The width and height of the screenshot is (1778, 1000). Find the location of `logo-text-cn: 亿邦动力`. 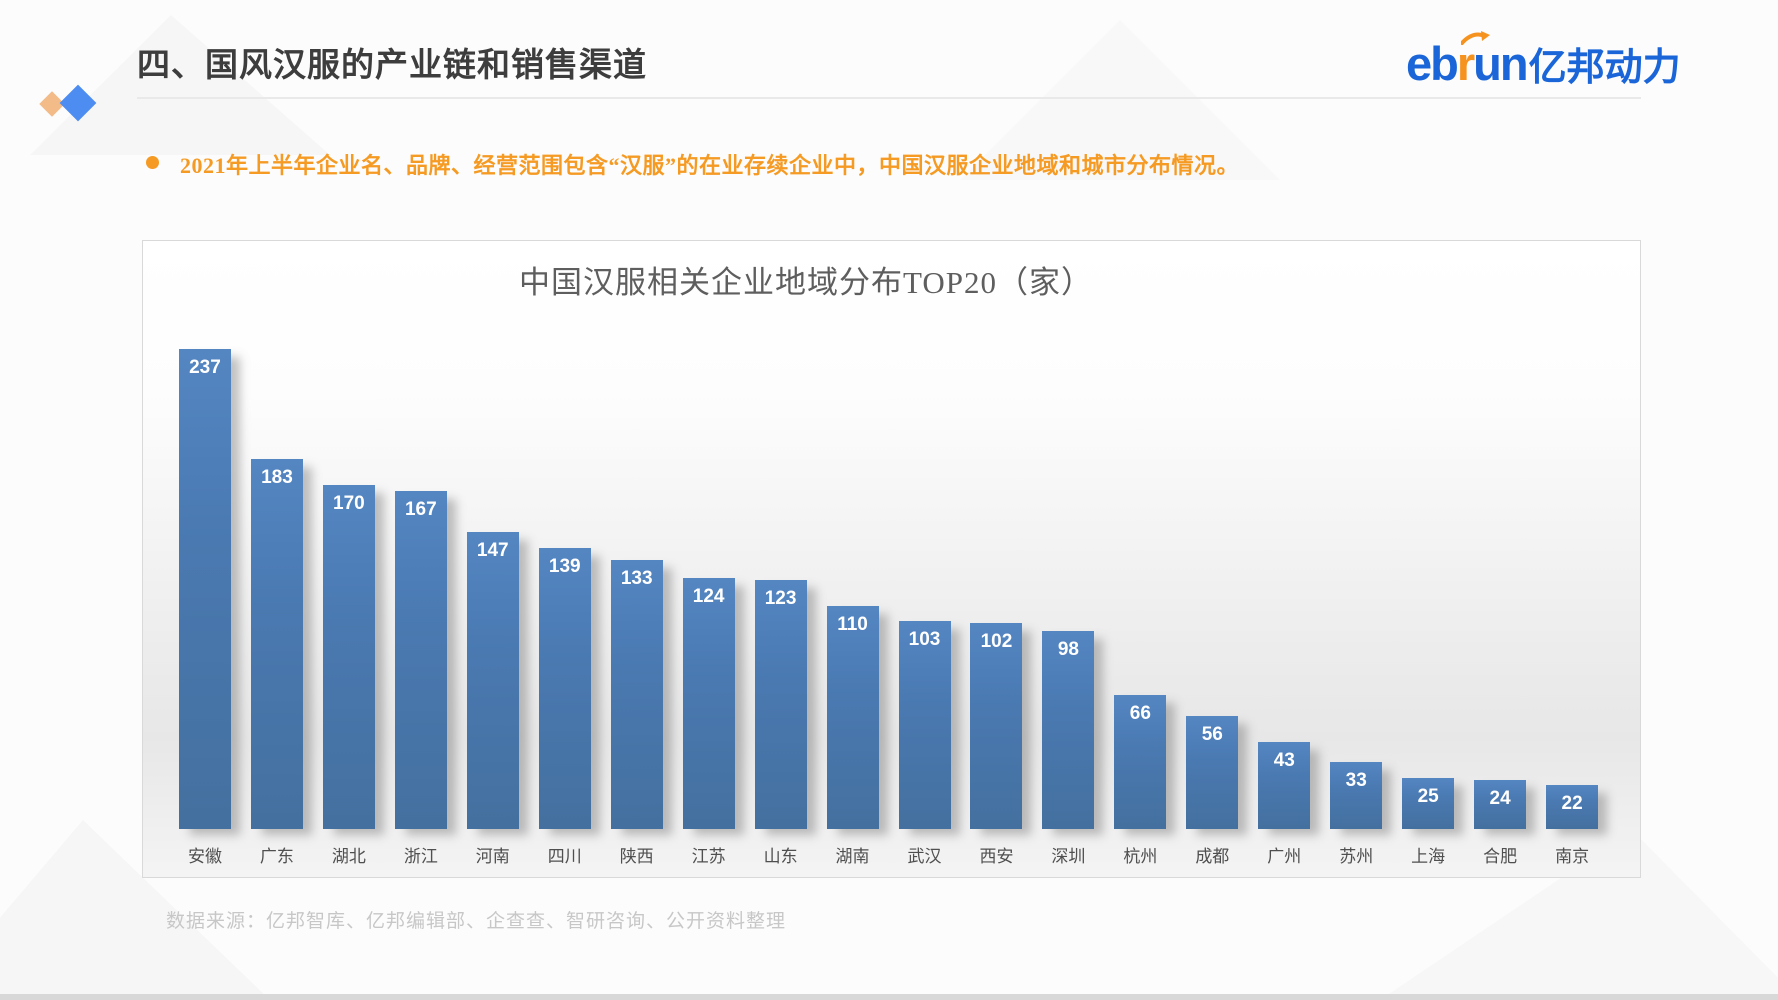

logo-text-cn: 亿邦动力 is located at coordinates (1604, 68).